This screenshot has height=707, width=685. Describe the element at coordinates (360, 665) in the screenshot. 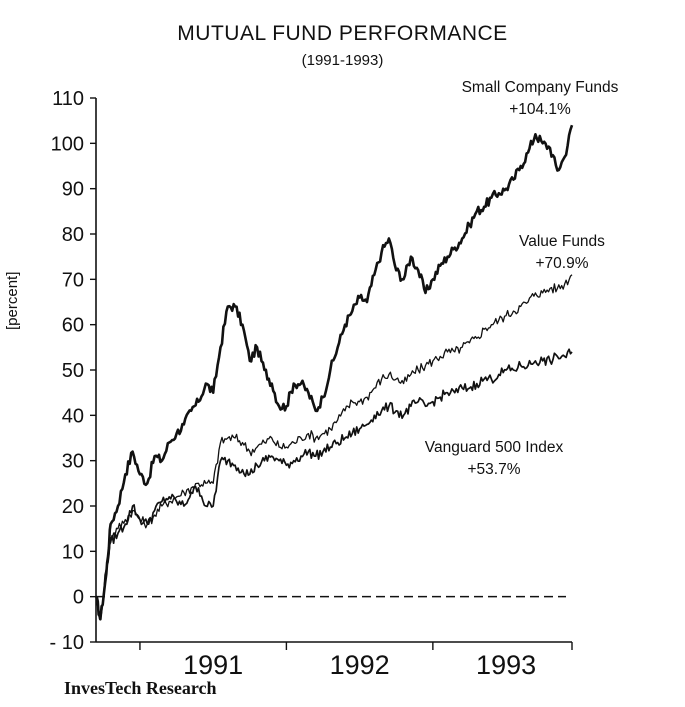

I see `x-tick-label: 1992` at that location.